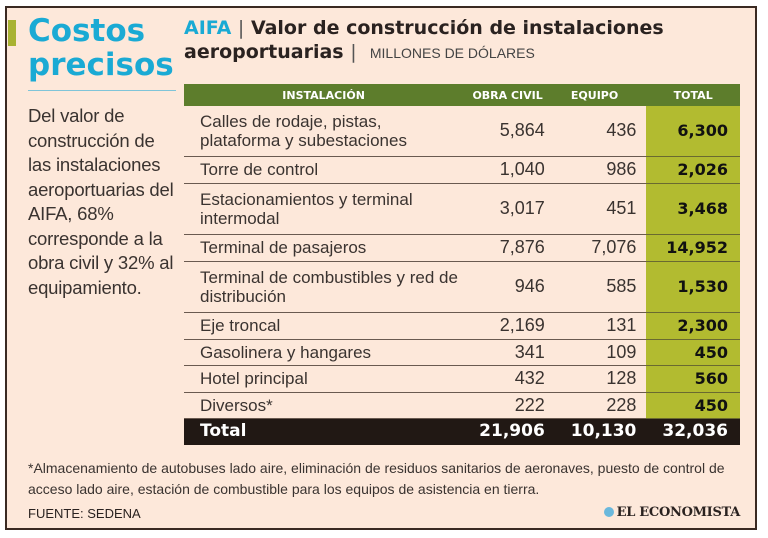 This screenshot has height=538, width=768. I want to click on cell-equipo: 128, so click(600, 379).